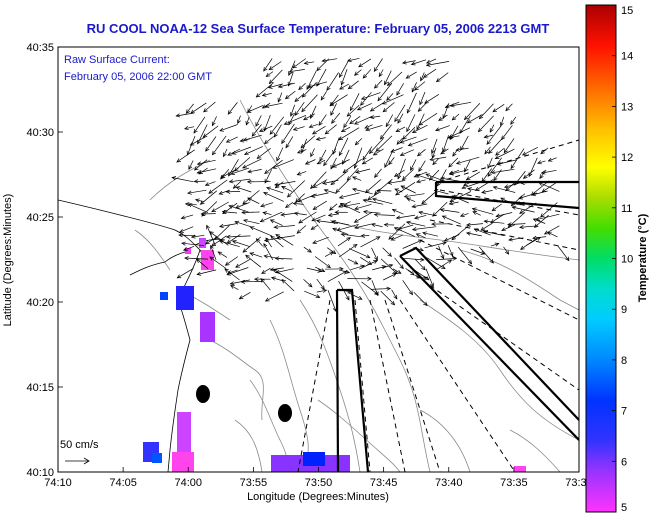  What do you see at coordinates (40, 48) in the screenshot?
I see `y-tick-label: 40:35` at bounding box center [40, 48].